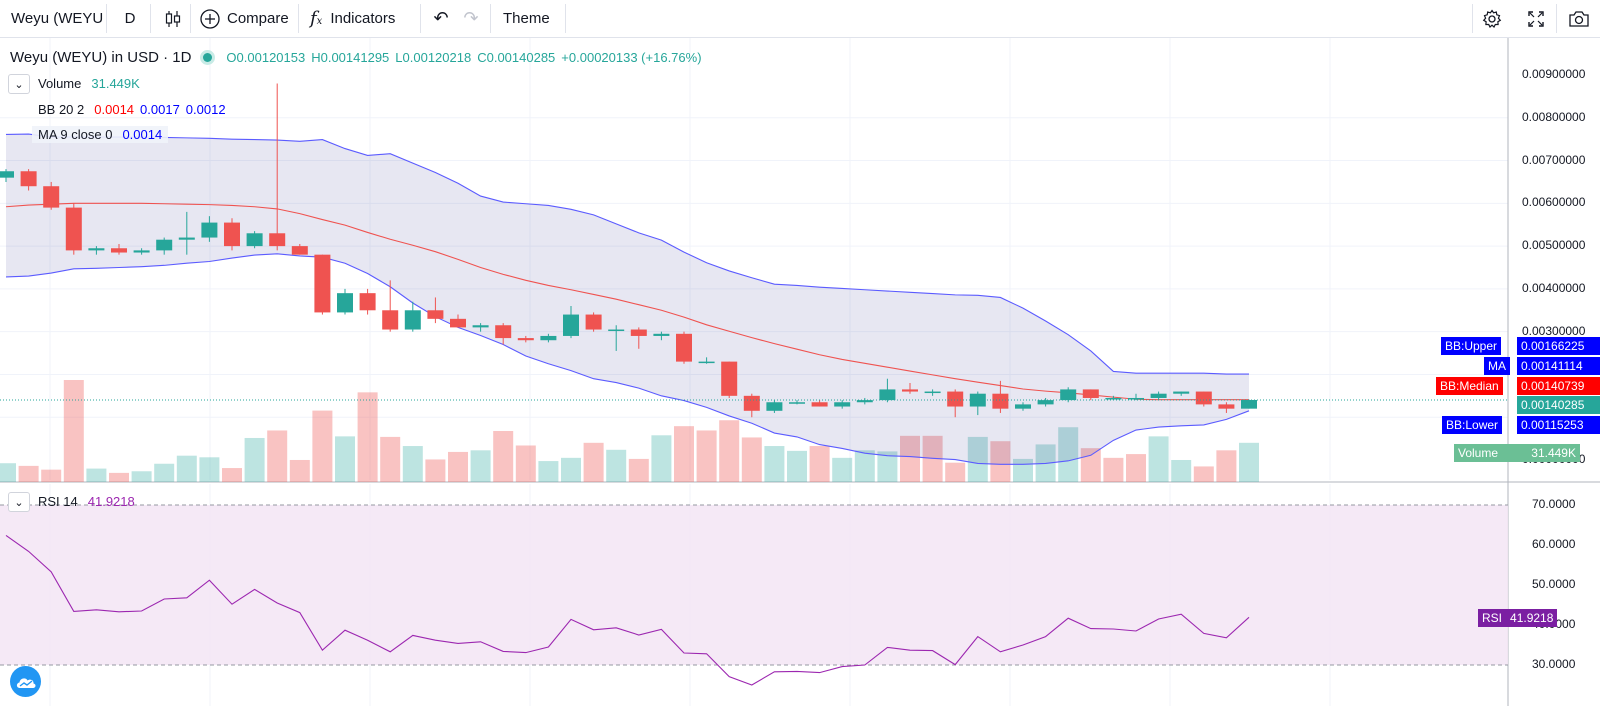  I want to click on collapse-legend-button: ⌄, so click(19, 84).